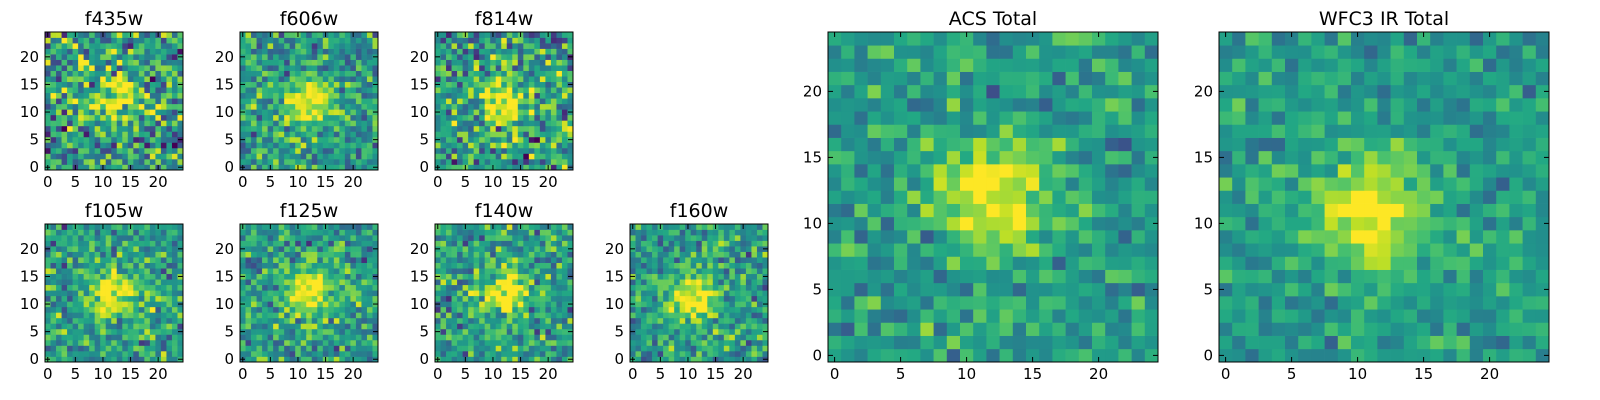 This screenshot has height=400, width=1600. I want to click on x-tick-label: 15, so click(325, 182).